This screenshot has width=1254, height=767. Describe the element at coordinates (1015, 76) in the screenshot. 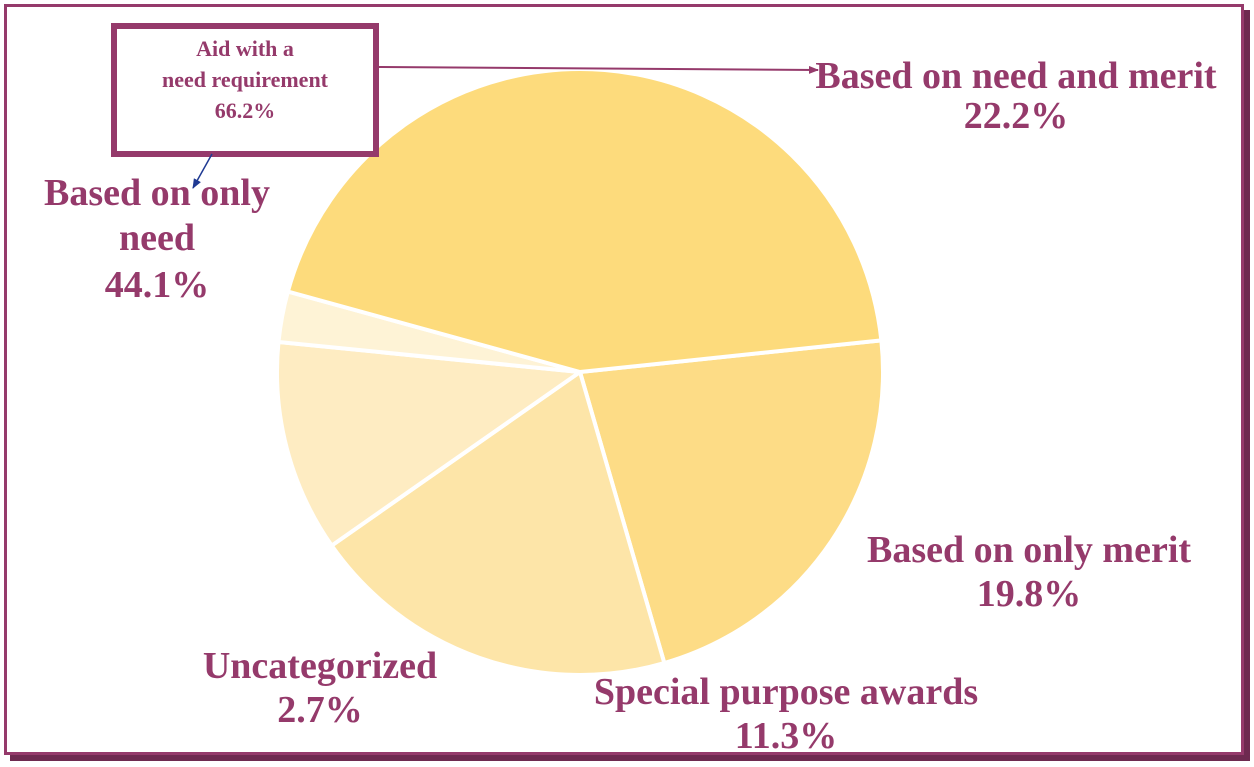

I see `label-need-merit-name: Based on need and merit` at that location.